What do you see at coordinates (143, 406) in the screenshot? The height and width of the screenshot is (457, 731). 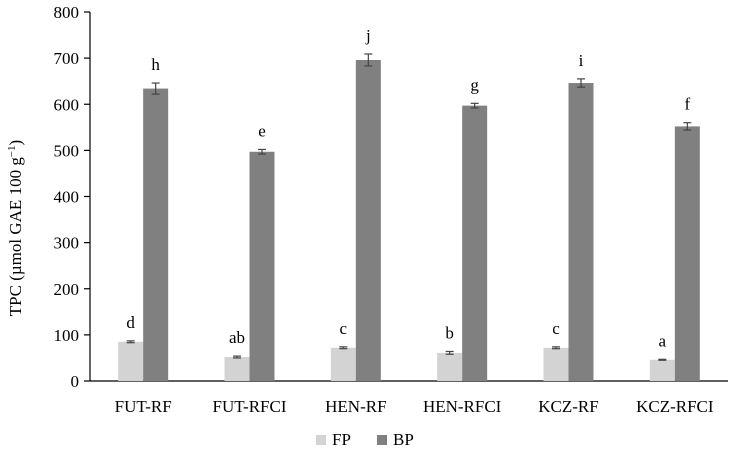 I see `x-category-label: FUT-RF` at bounding box center [143, 406].